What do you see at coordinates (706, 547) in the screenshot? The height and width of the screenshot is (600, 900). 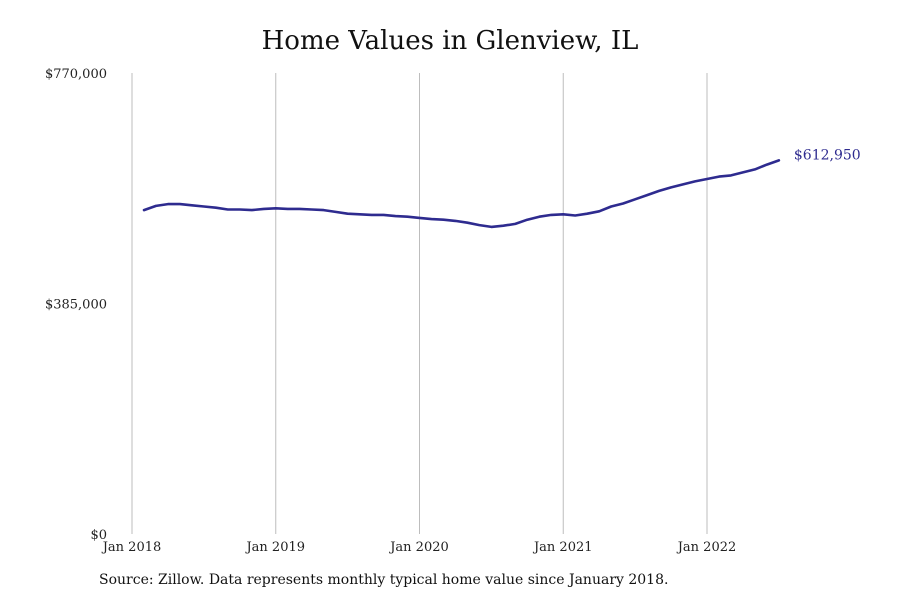 I see `x-tick-label: Jan 2022` at bounding box center [706, 547].